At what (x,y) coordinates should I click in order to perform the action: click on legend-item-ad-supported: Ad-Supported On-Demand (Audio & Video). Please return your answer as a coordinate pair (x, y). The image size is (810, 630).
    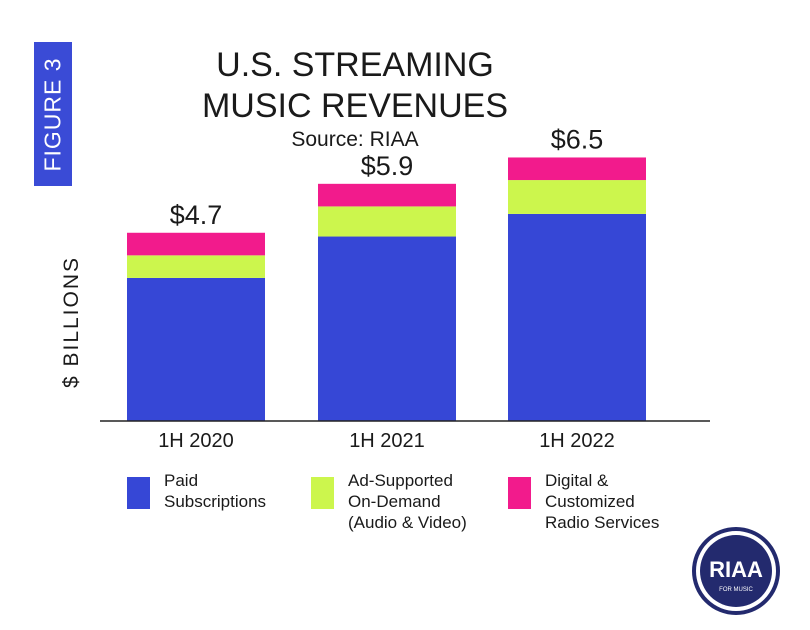
    Looking at the image, I should click on (389, 501).